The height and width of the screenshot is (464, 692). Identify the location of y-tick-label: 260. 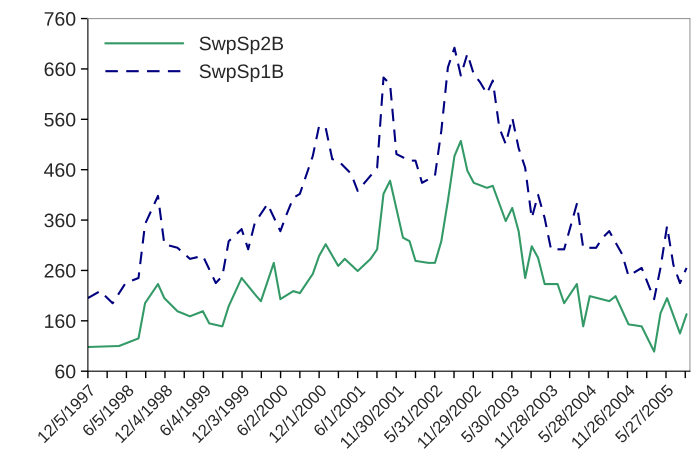
(60, 271).